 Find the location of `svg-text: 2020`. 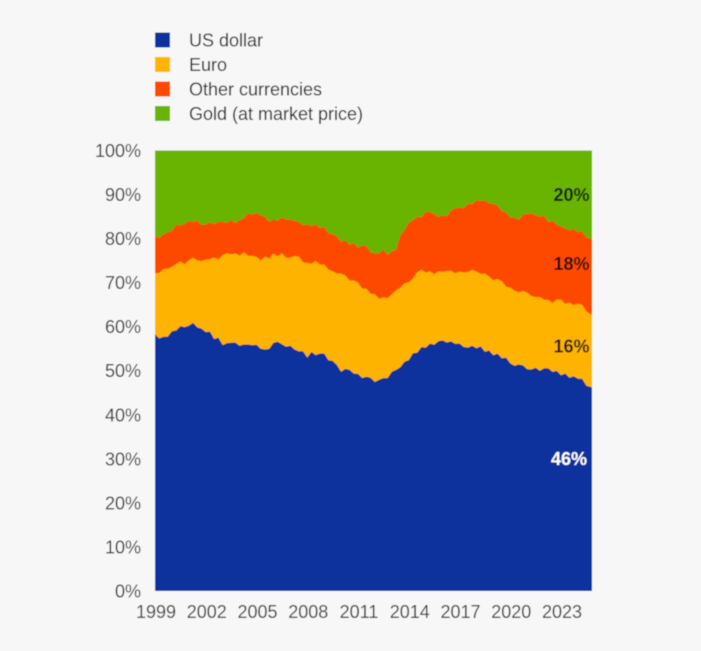

svg-text: 2020 is located at coordinates (511, 612).